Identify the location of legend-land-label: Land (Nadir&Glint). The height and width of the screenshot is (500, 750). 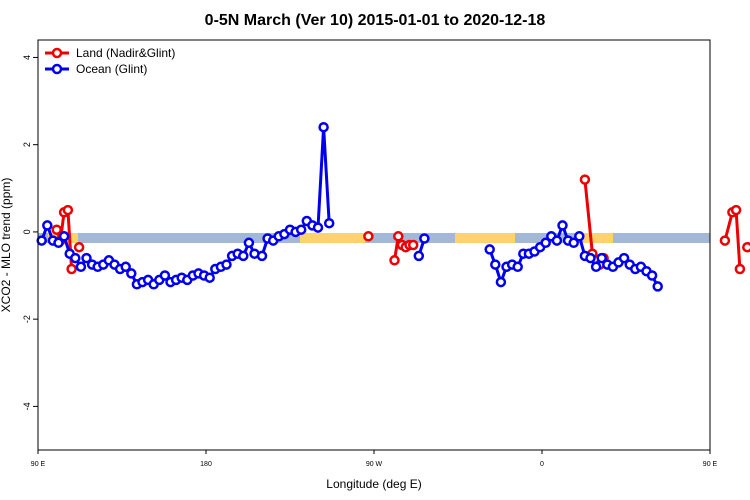
(125, 53).